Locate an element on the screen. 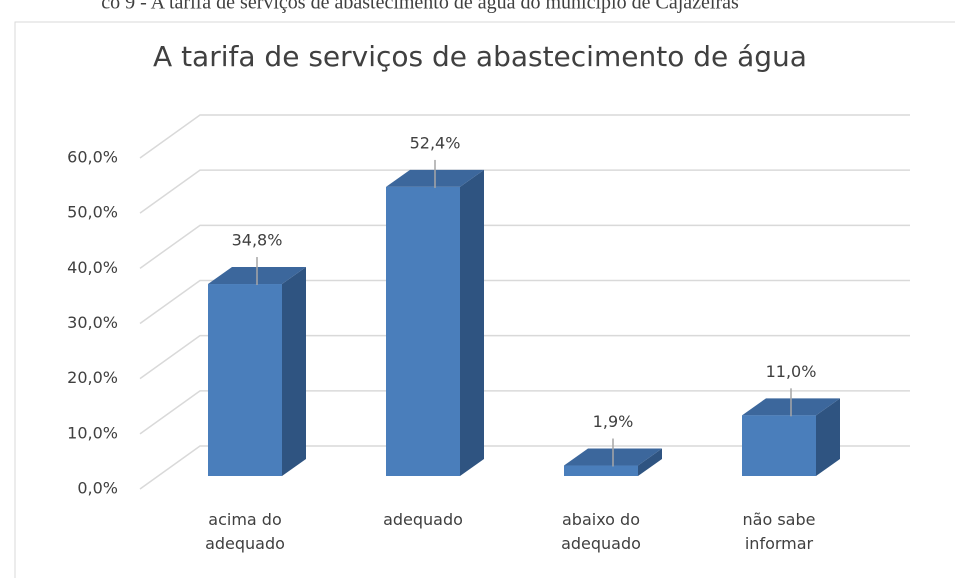 Image resolution: width=955 pixels, height=578 pixels. data-label: 34,8% is located at coordinates (257, 240).